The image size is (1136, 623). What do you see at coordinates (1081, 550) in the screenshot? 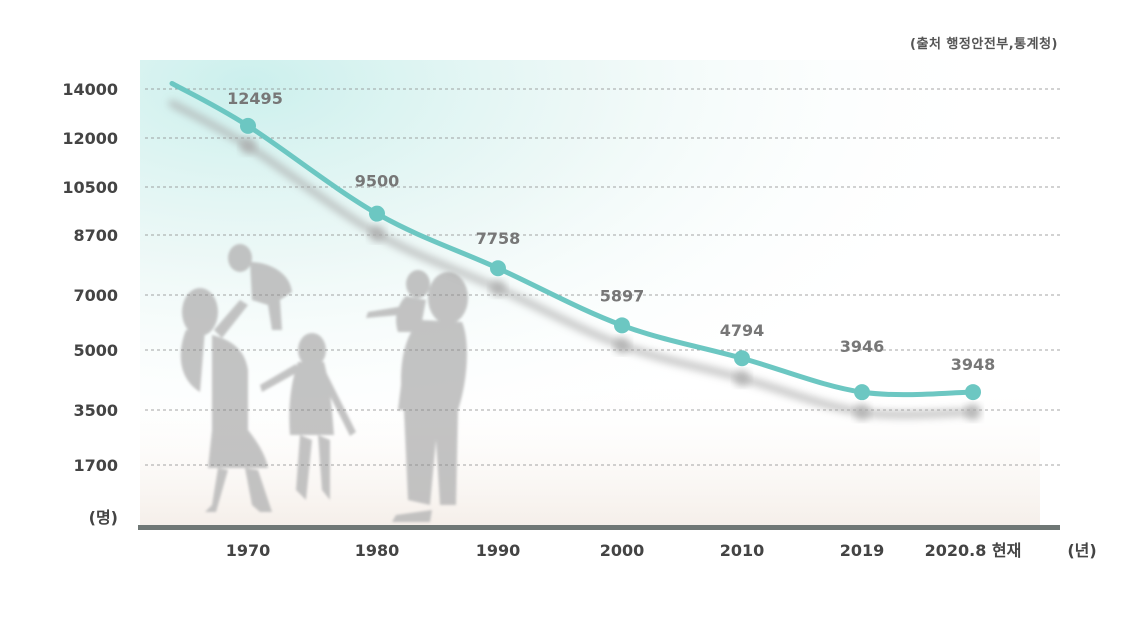
I see `x-axis-unit: (년)` at bounding box center [1081, 550].